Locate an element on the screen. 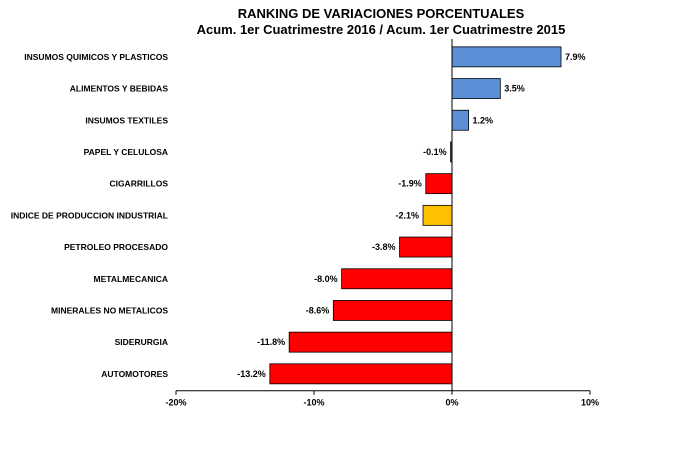 The image size is (700, 450). data-label: 1.2% is located at coordinates (483, 120).